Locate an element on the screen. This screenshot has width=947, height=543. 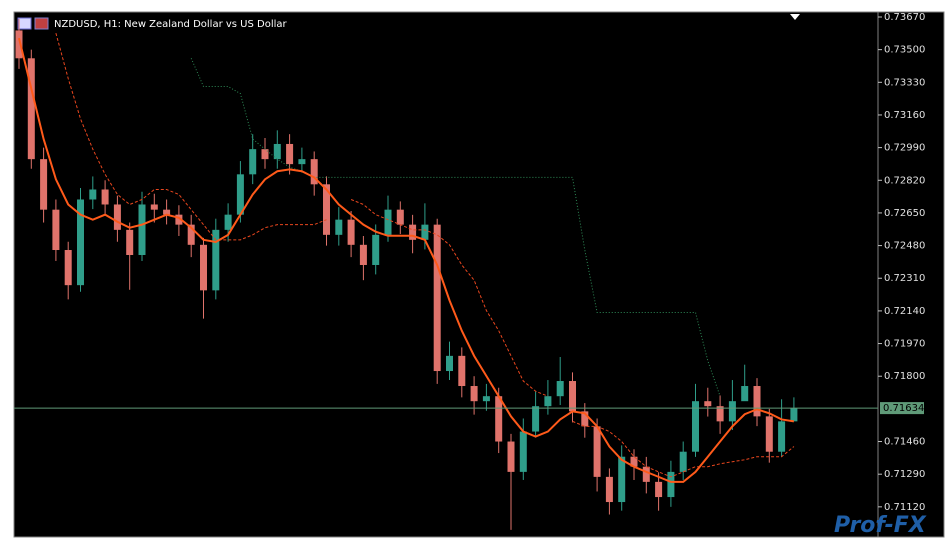
y-tick-label: 0.73330 is located at coordinates (904, 82).